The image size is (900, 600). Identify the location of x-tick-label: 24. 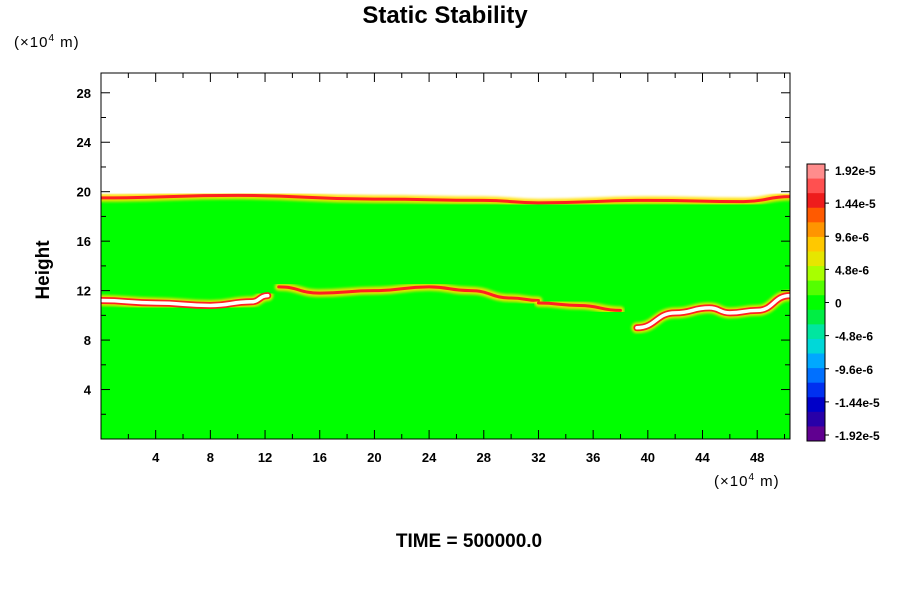
(429, 457).